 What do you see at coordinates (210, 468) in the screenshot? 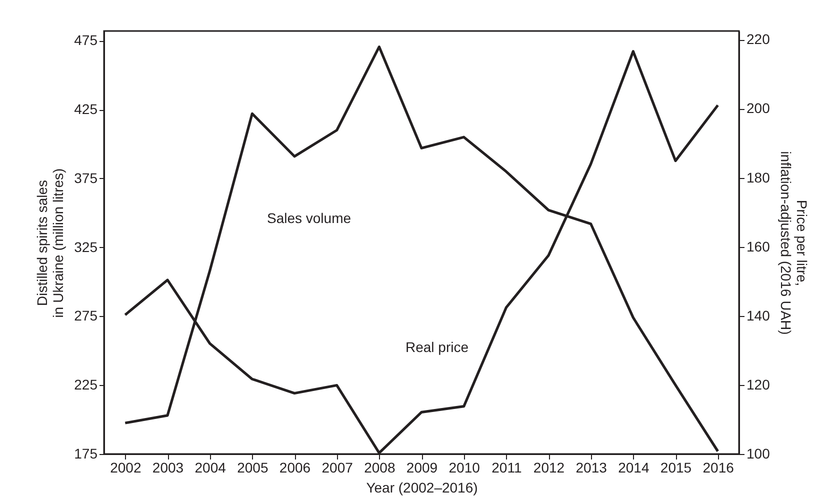
I see `x-tick-label: 2004` at bounding box center [210, 468].